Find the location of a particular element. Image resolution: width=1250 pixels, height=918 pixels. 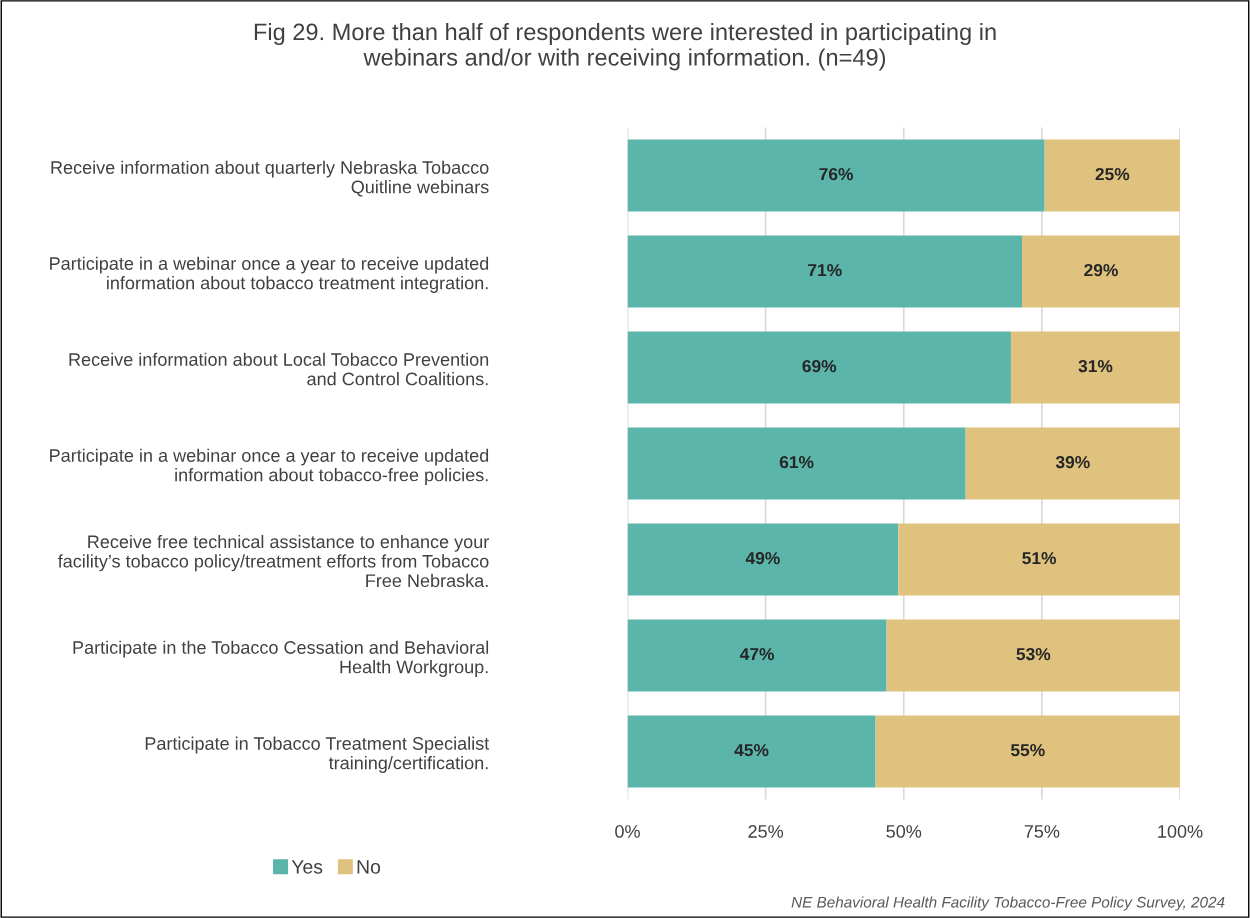

data-label: 71% is located at coordinates (825, 270).